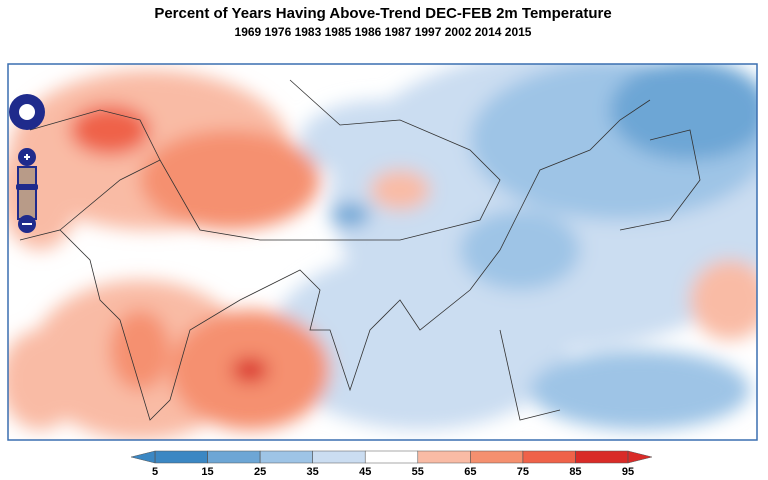 This screenshot has height=480, width=768. I want to click on colorbar-tick-label: 15, so click(207, 472).